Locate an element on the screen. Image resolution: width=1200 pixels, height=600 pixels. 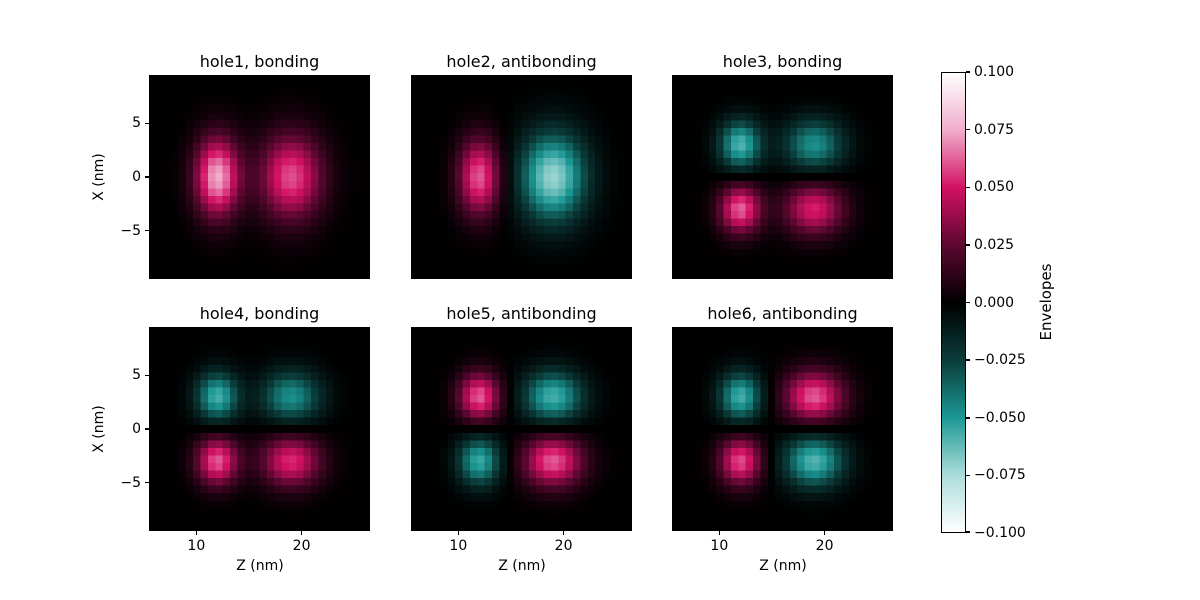
heatmap-canvas-hole6 is located at coordinates (782, 429).